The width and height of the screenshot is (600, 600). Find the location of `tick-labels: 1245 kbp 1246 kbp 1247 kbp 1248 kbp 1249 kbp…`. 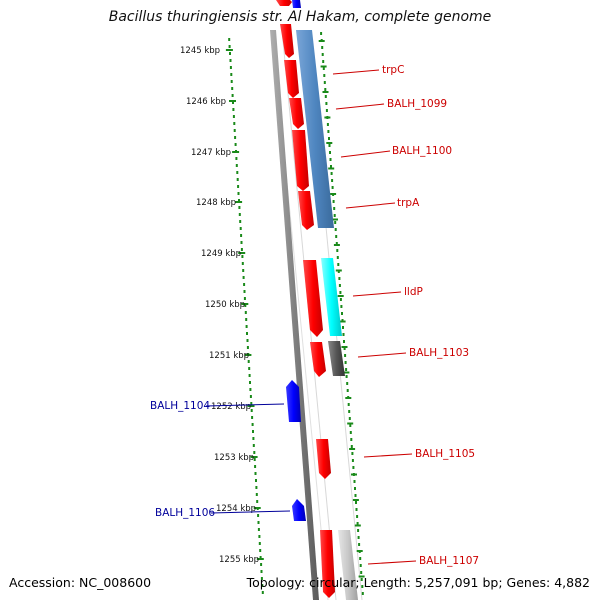

tick-labels: 1245 kbp 1246 kbp 1247 kbp 1248 kbp 1249 kbp… is located at coordinates (219, 305).